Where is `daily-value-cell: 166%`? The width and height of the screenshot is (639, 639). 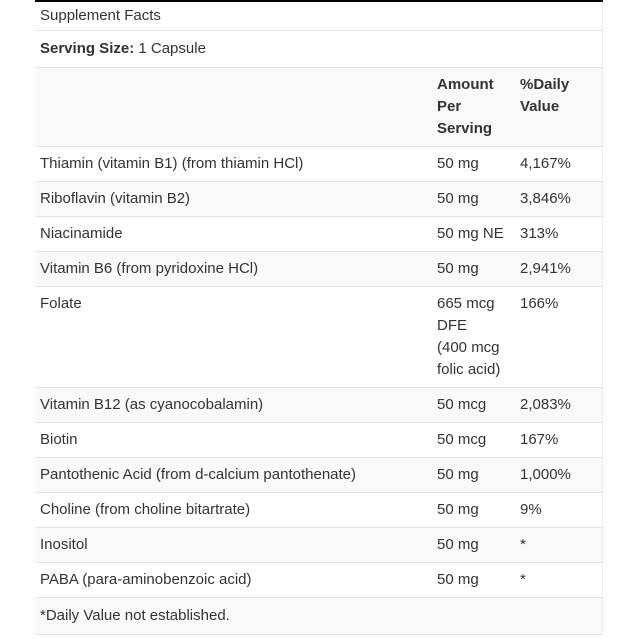
daily-value-cell: 166% is located at coordinates (539, 303).